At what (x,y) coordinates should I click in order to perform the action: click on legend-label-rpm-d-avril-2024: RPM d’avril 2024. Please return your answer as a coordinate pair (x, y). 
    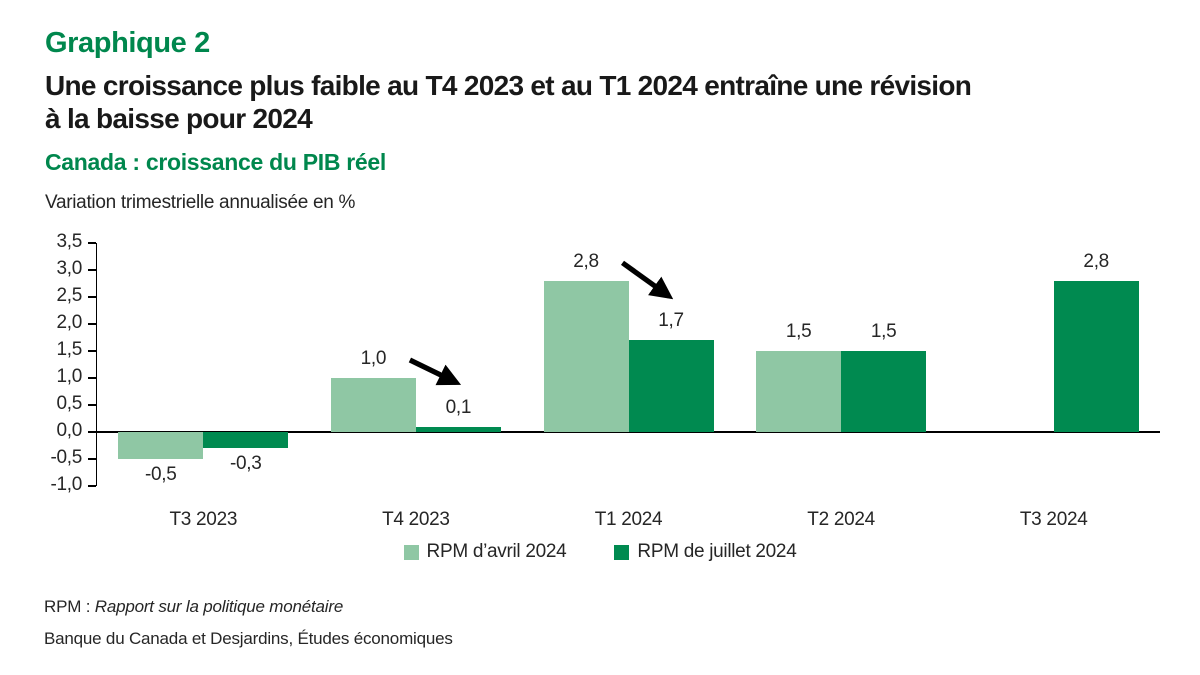
    Looking at the image, I should click on (496, 551).